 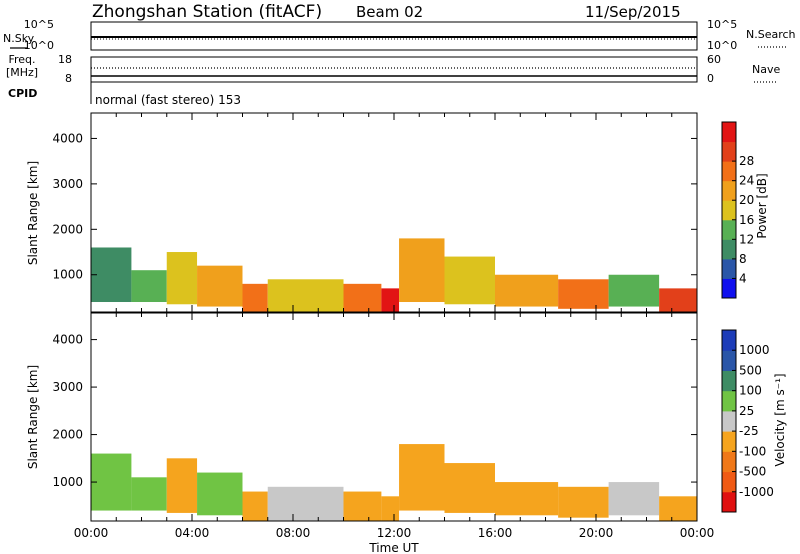 What do you see at coordinates (67, 138) in the screenshot?
I see `power-ytick-label: 4000` at bounding box center [67, 138].